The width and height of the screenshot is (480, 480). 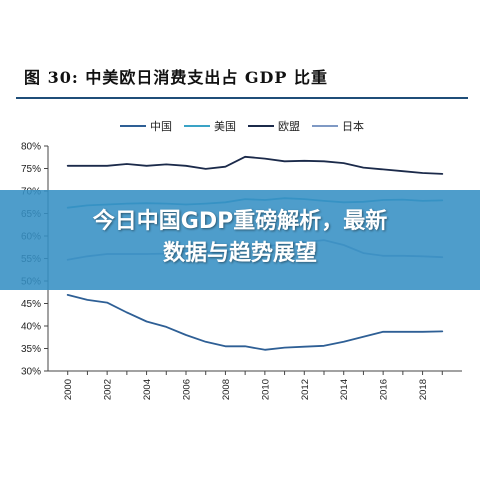 What do you see at coordinates (384, 389) in the screenshot?
I see `x-tick-label: 2016` at bounding box center [384, 389].